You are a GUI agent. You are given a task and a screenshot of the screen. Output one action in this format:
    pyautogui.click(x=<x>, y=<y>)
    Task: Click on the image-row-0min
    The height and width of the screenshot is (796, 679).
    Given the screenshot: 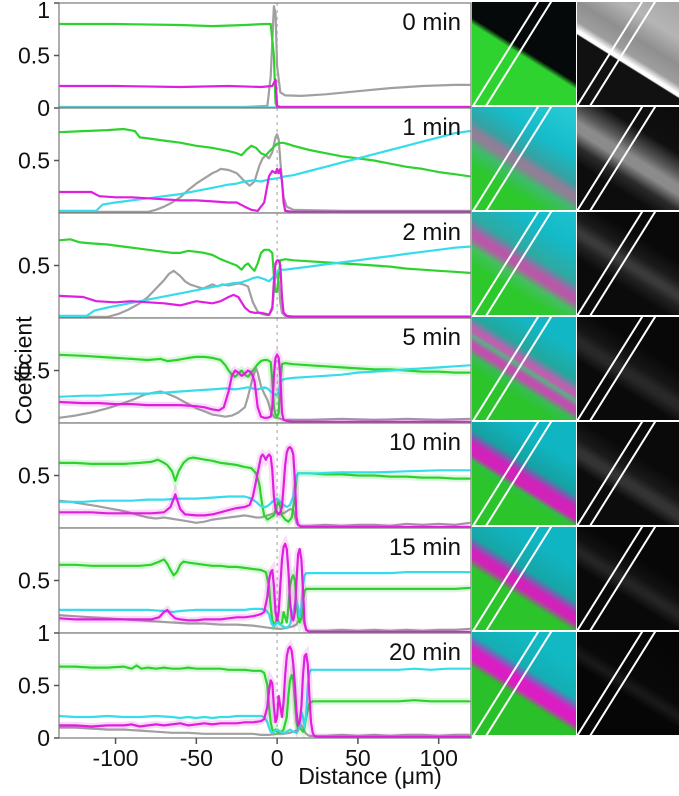 What is the action you would take?
    pyautogui.click(x=575, y=53)
    